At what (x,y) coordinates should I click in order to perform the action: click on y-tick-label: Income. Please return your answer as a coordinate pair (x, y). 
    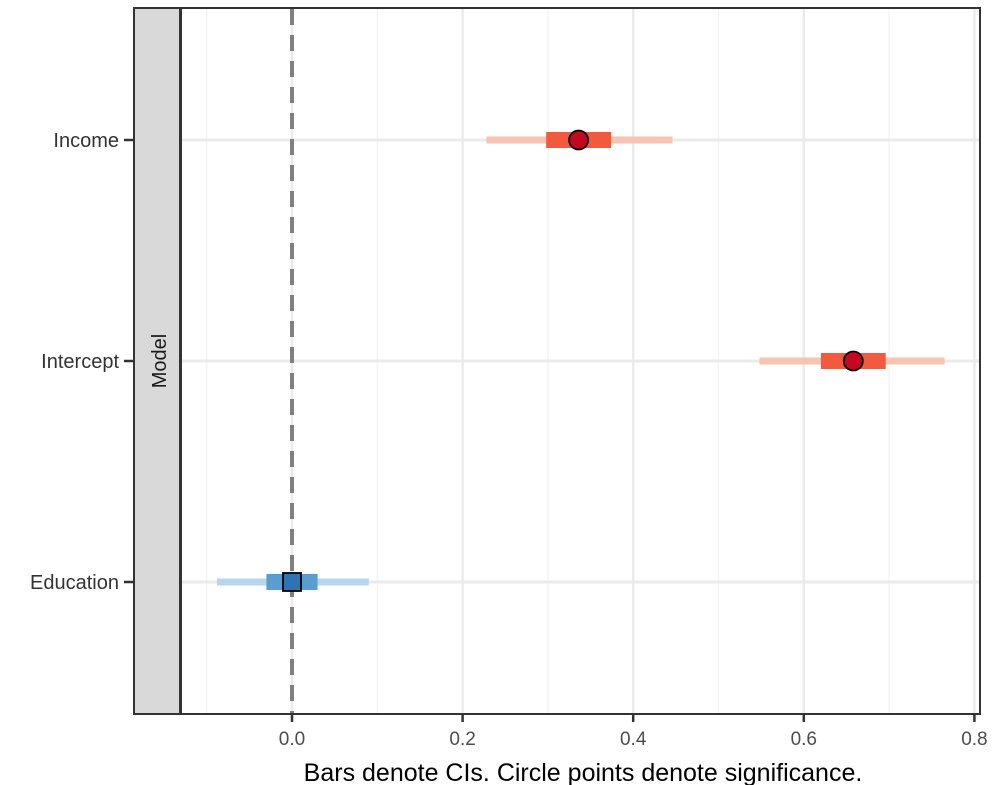
    Looking at the image, I should click on (86, 141).